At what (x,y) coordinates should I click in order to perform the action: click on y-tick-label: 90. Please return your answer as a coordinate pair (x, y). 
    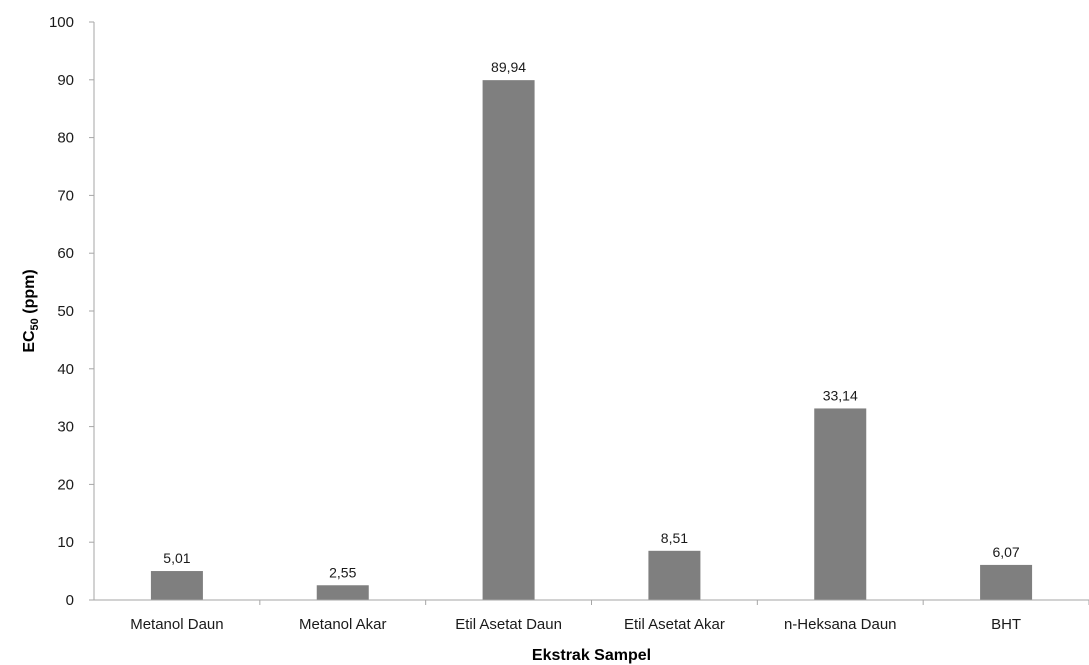
    Looking at the image, I should click on (65, 80).